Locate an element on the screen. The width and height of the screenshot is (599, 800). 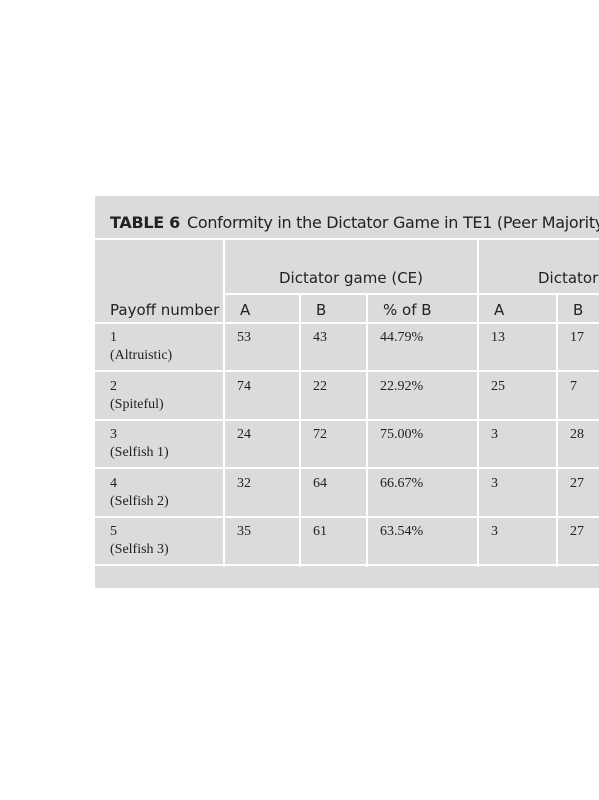
row-number: 2 is located at coordinates (113, 386).